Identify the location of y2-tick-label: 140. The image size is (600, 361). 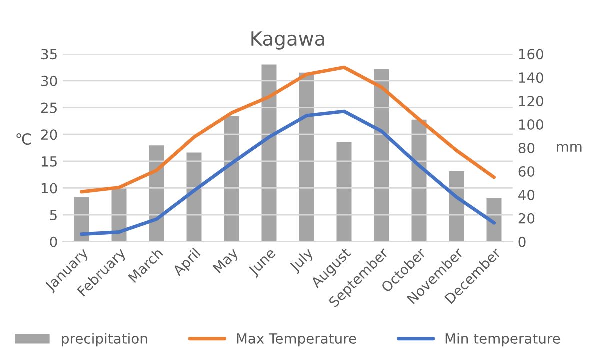
(531, 78).